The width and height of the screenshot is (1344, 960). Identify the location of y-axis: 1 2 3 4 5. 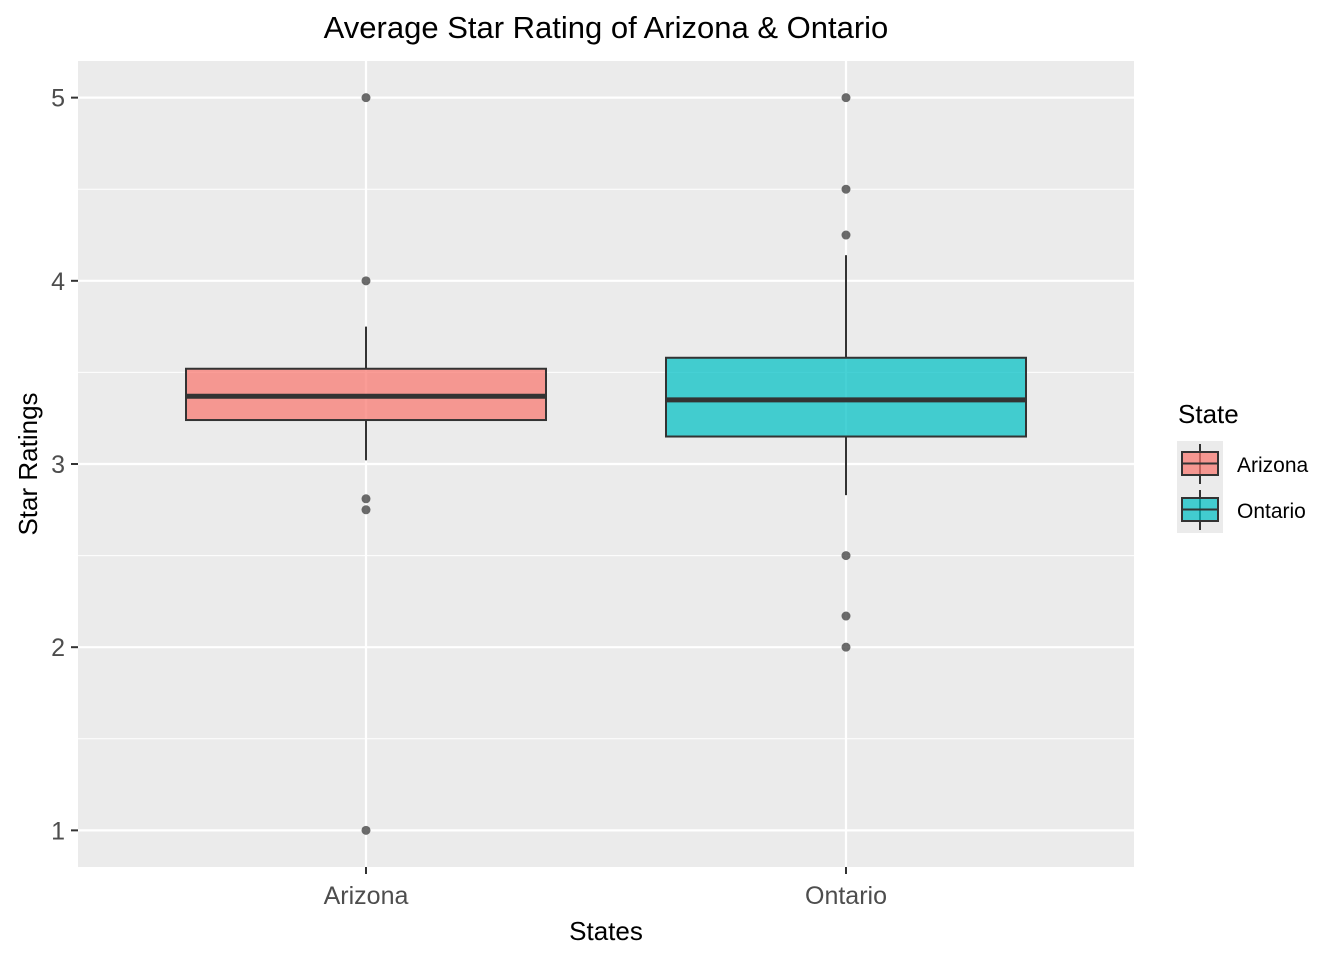
(64, 465).